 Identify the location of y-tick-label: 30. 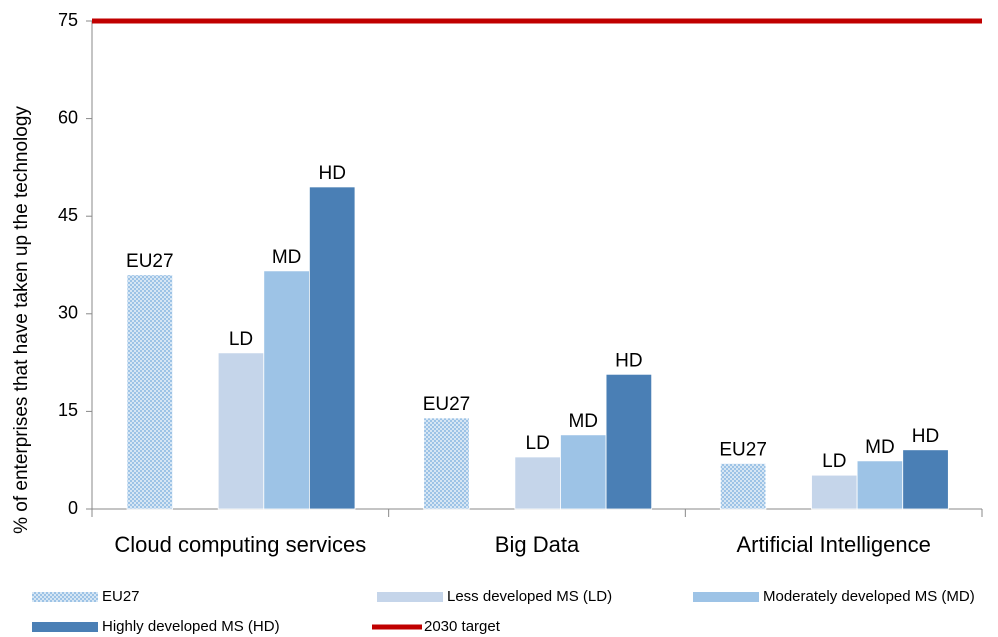
(68, 313).